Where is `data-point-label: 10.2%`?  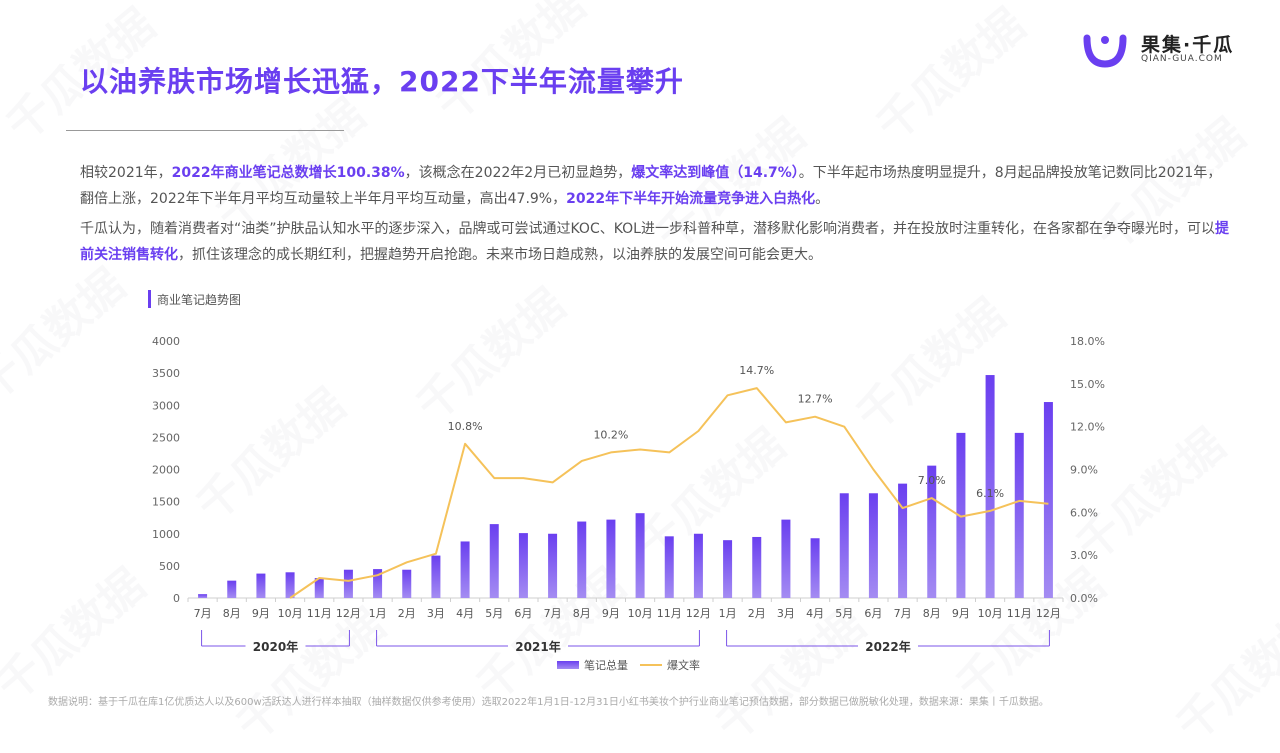
data-point-label: 10.2% is located at coordinates (610, 434).